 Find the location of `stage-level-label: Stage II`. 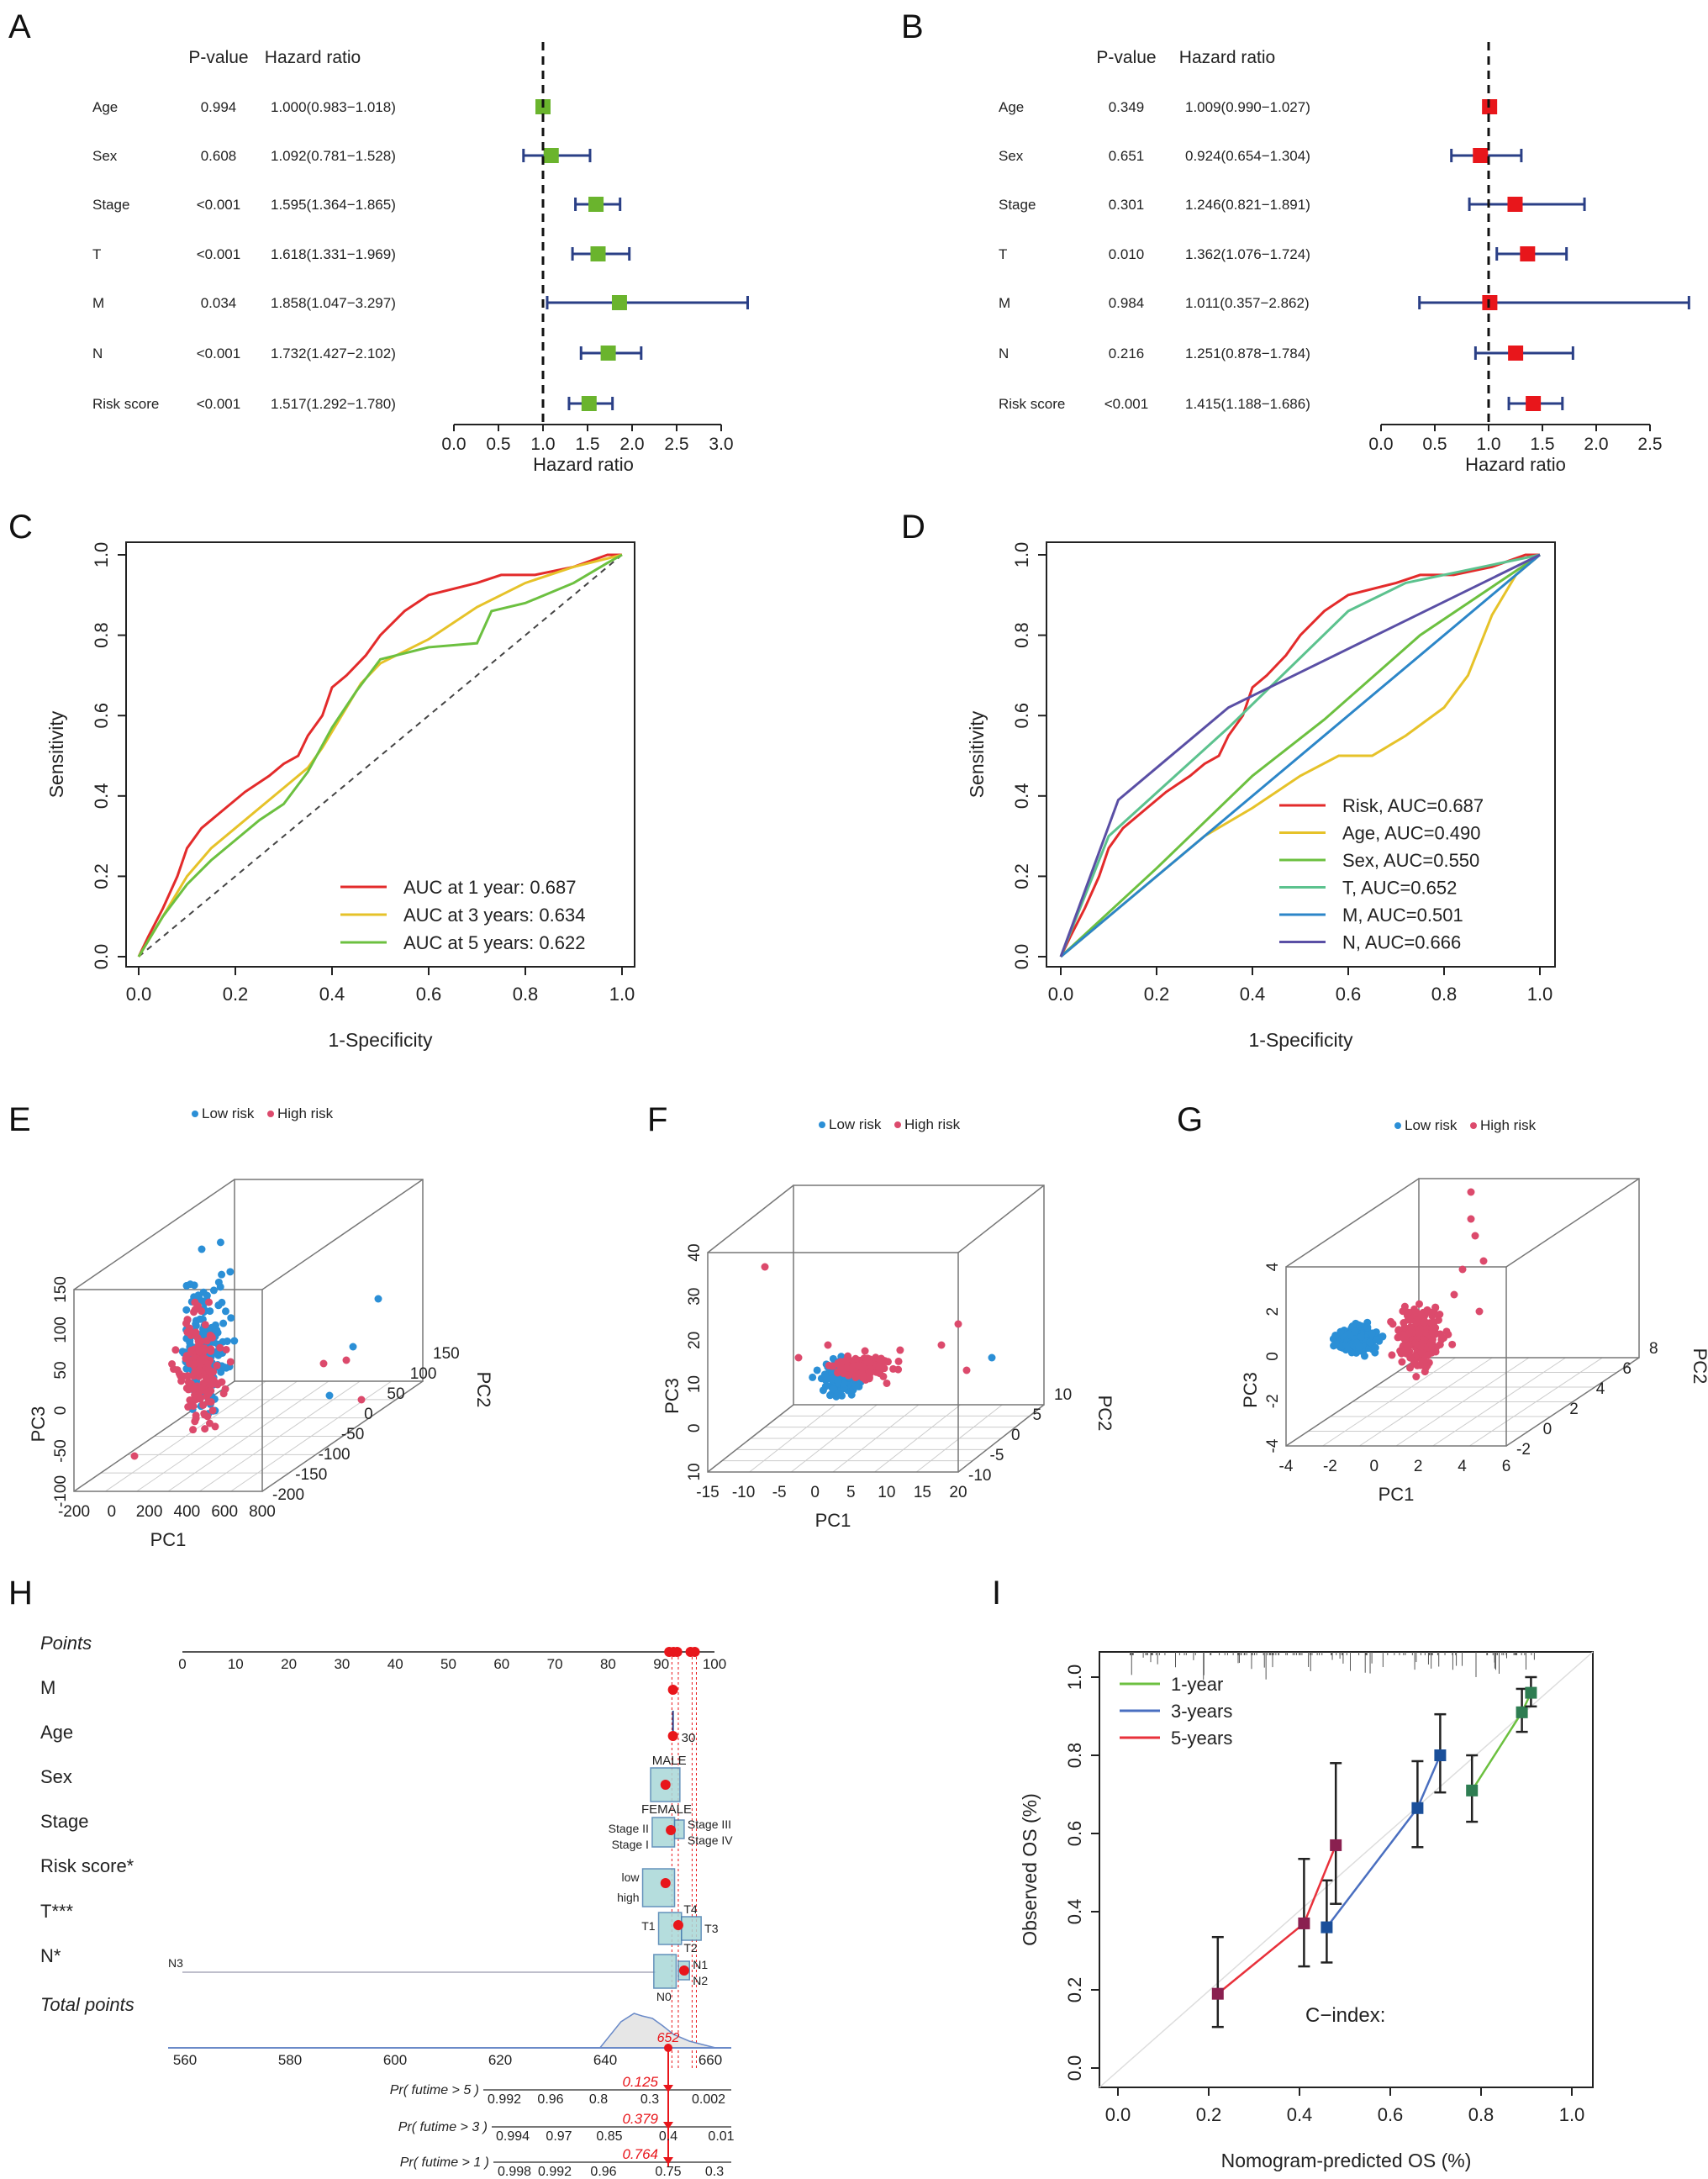

stage-level-label: Stage II is located at coordinates (629, 1828).